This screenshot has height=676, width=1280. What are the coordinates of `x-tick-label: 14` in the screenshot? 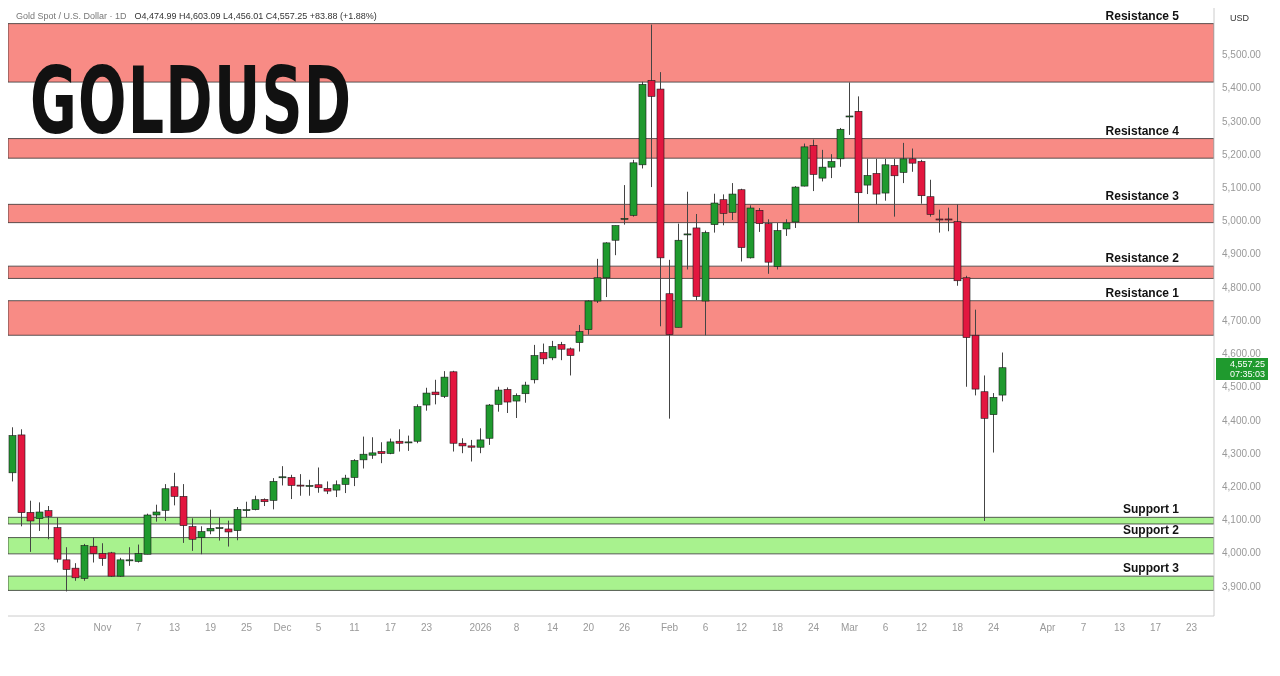 It's located at (552, 628).